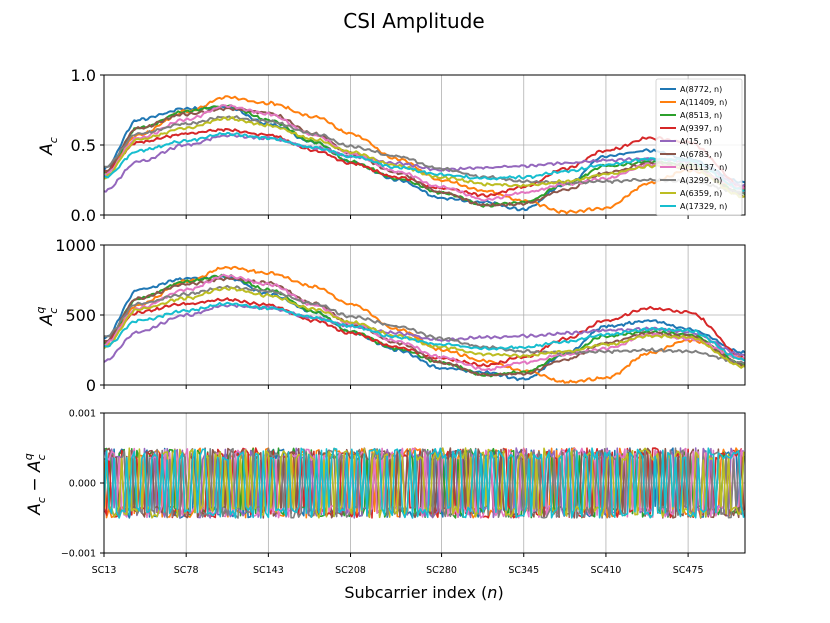  I want to click on x-tick-label: SC280, so click(441, 570).